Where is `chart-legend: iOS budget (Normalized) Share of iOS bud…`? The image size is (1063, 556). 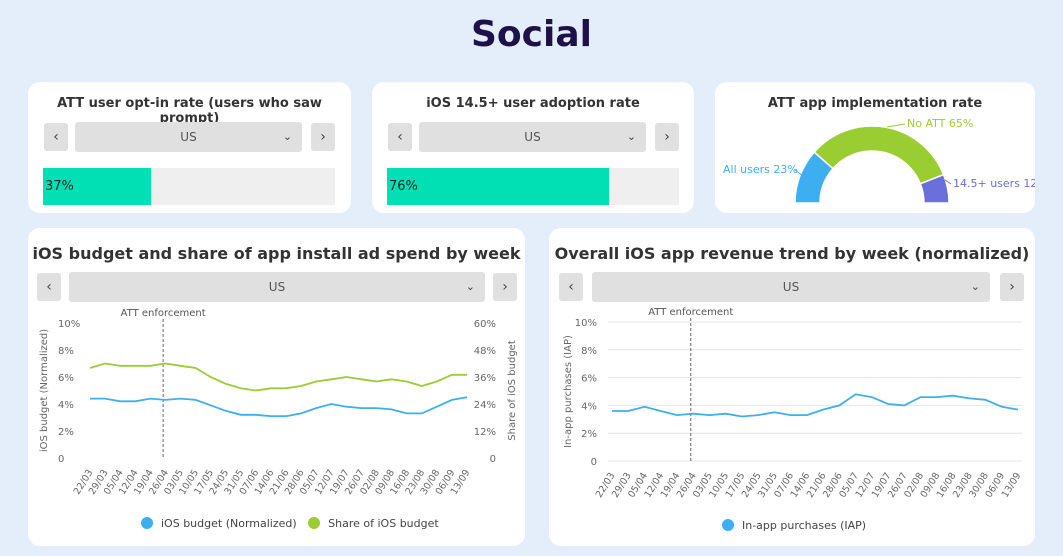
chart-legend: iOS budget (Normalized) Share of iOS bud… is located at coordinates (290, 523).